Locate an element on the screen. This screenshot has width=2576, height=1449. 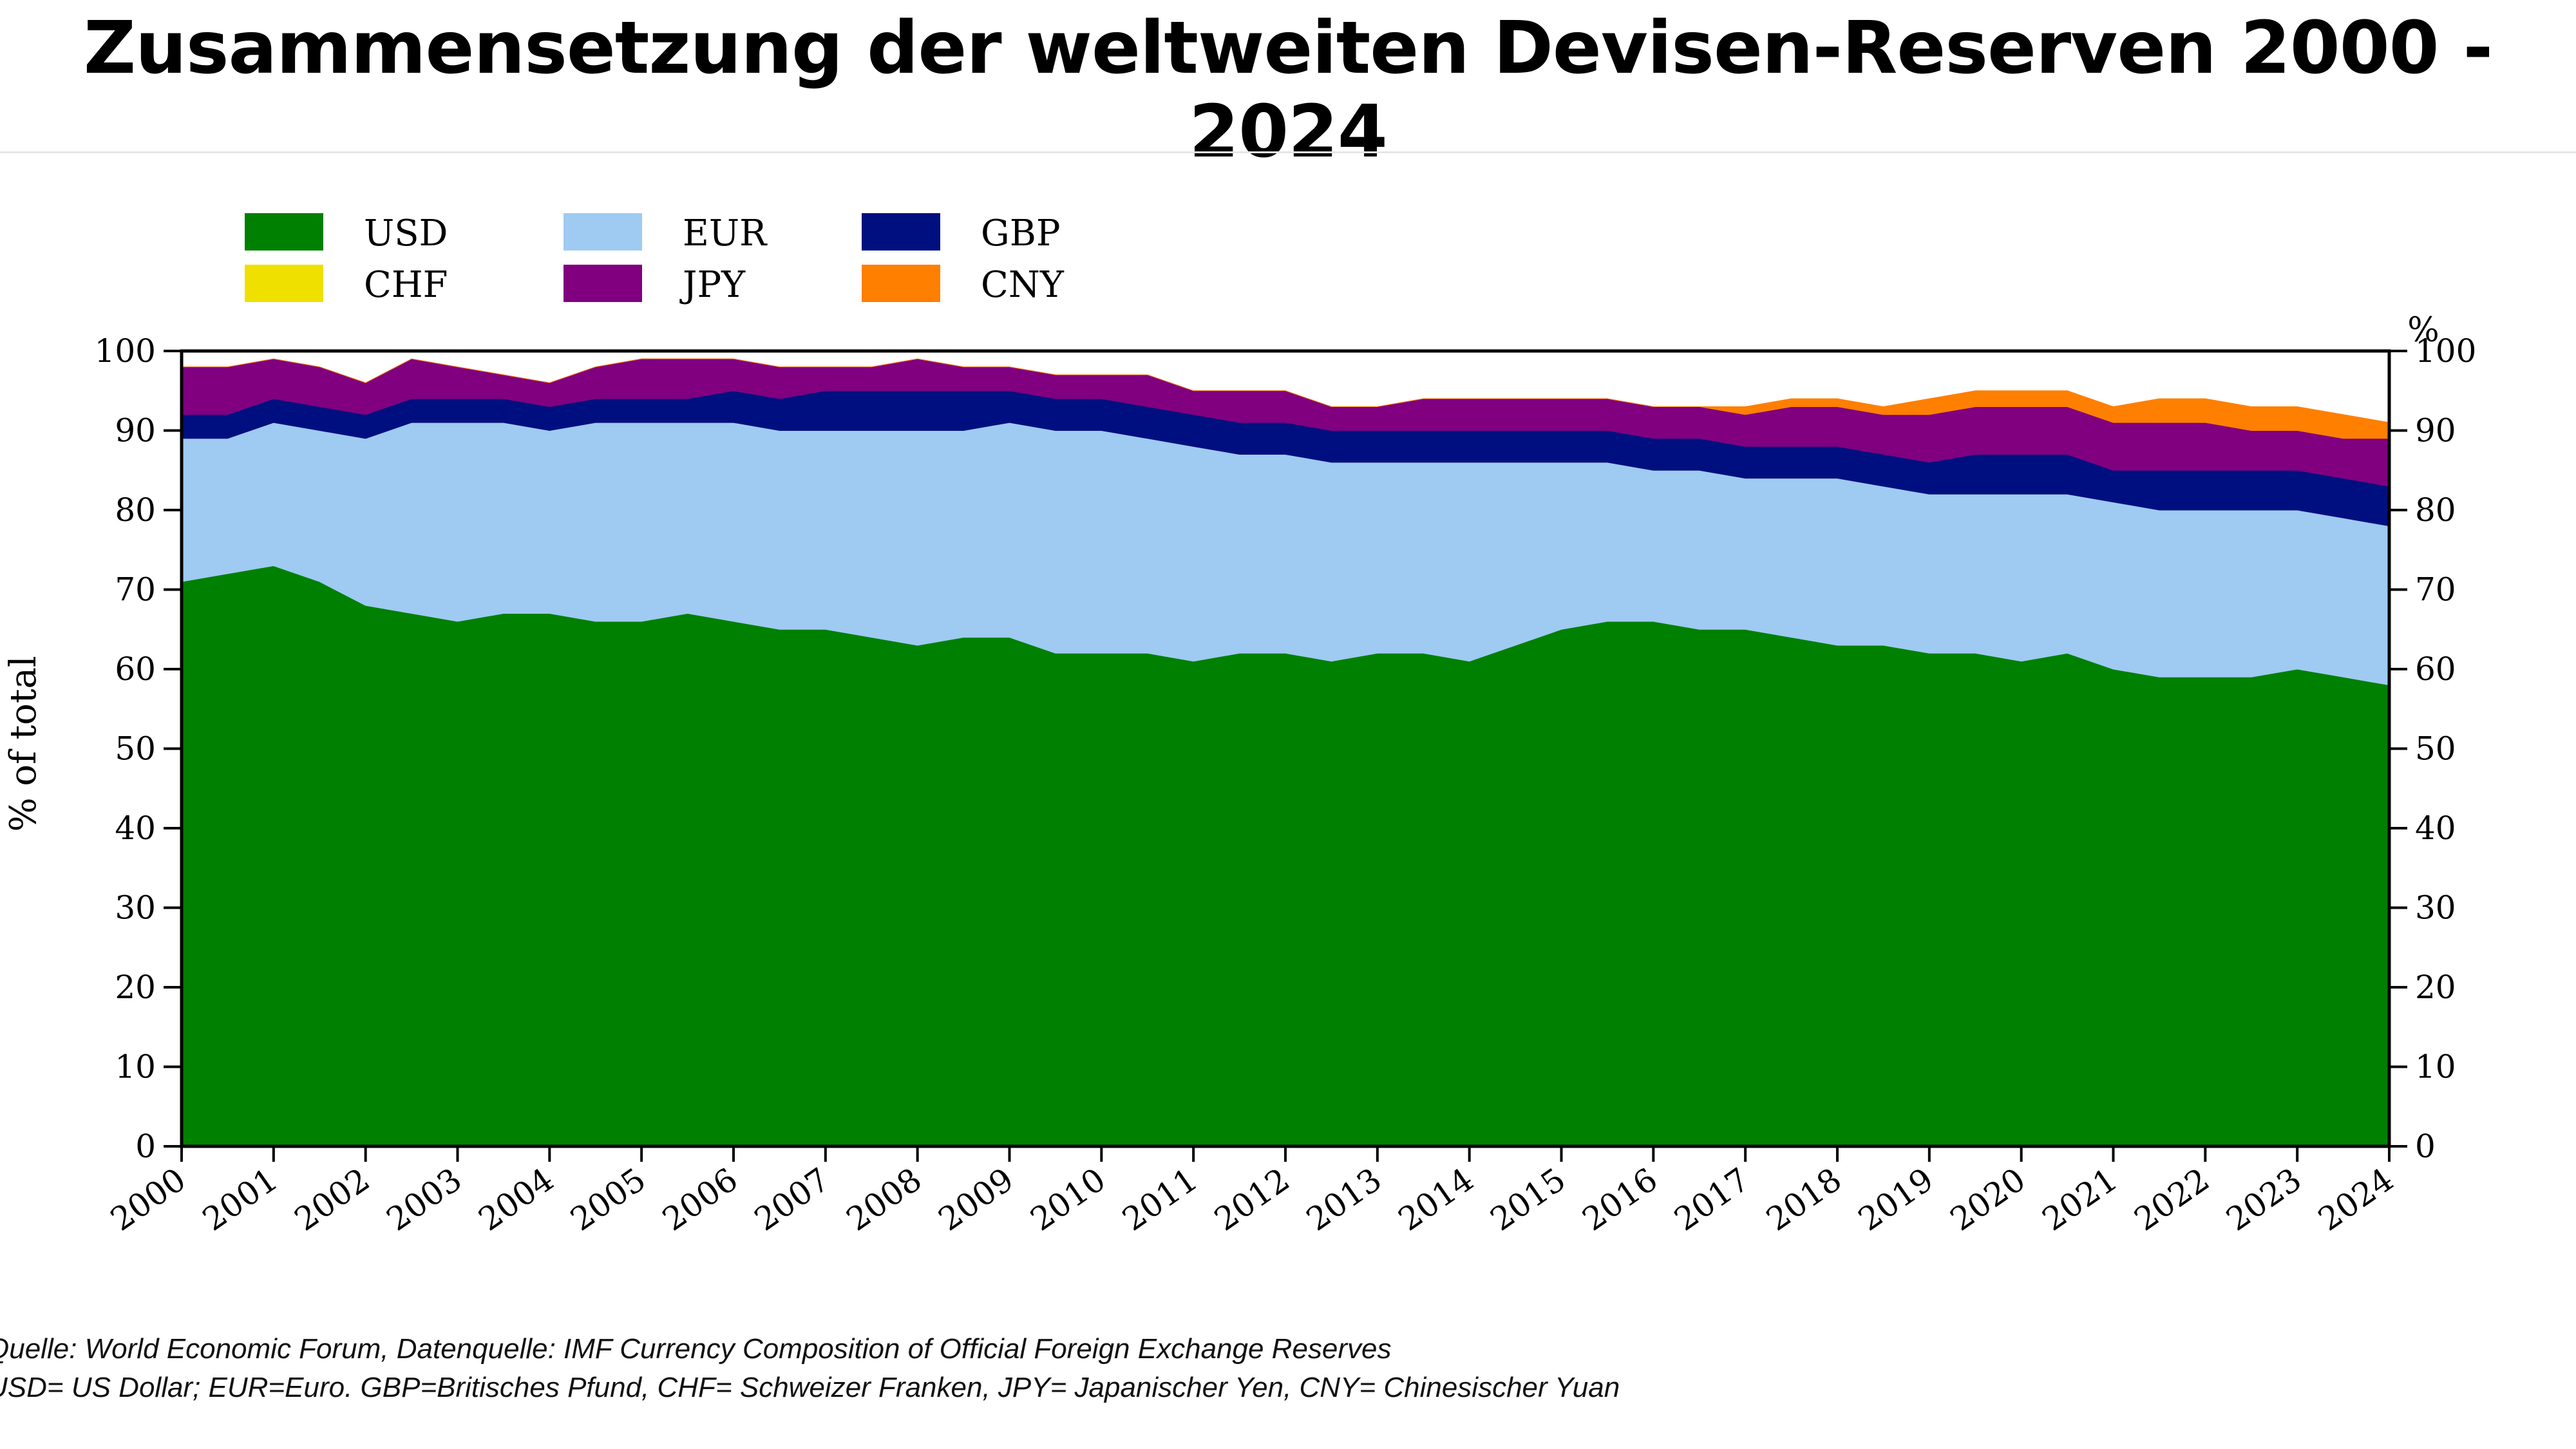
y-tick-label-right: 80 is located at coordinates (2435, 510).